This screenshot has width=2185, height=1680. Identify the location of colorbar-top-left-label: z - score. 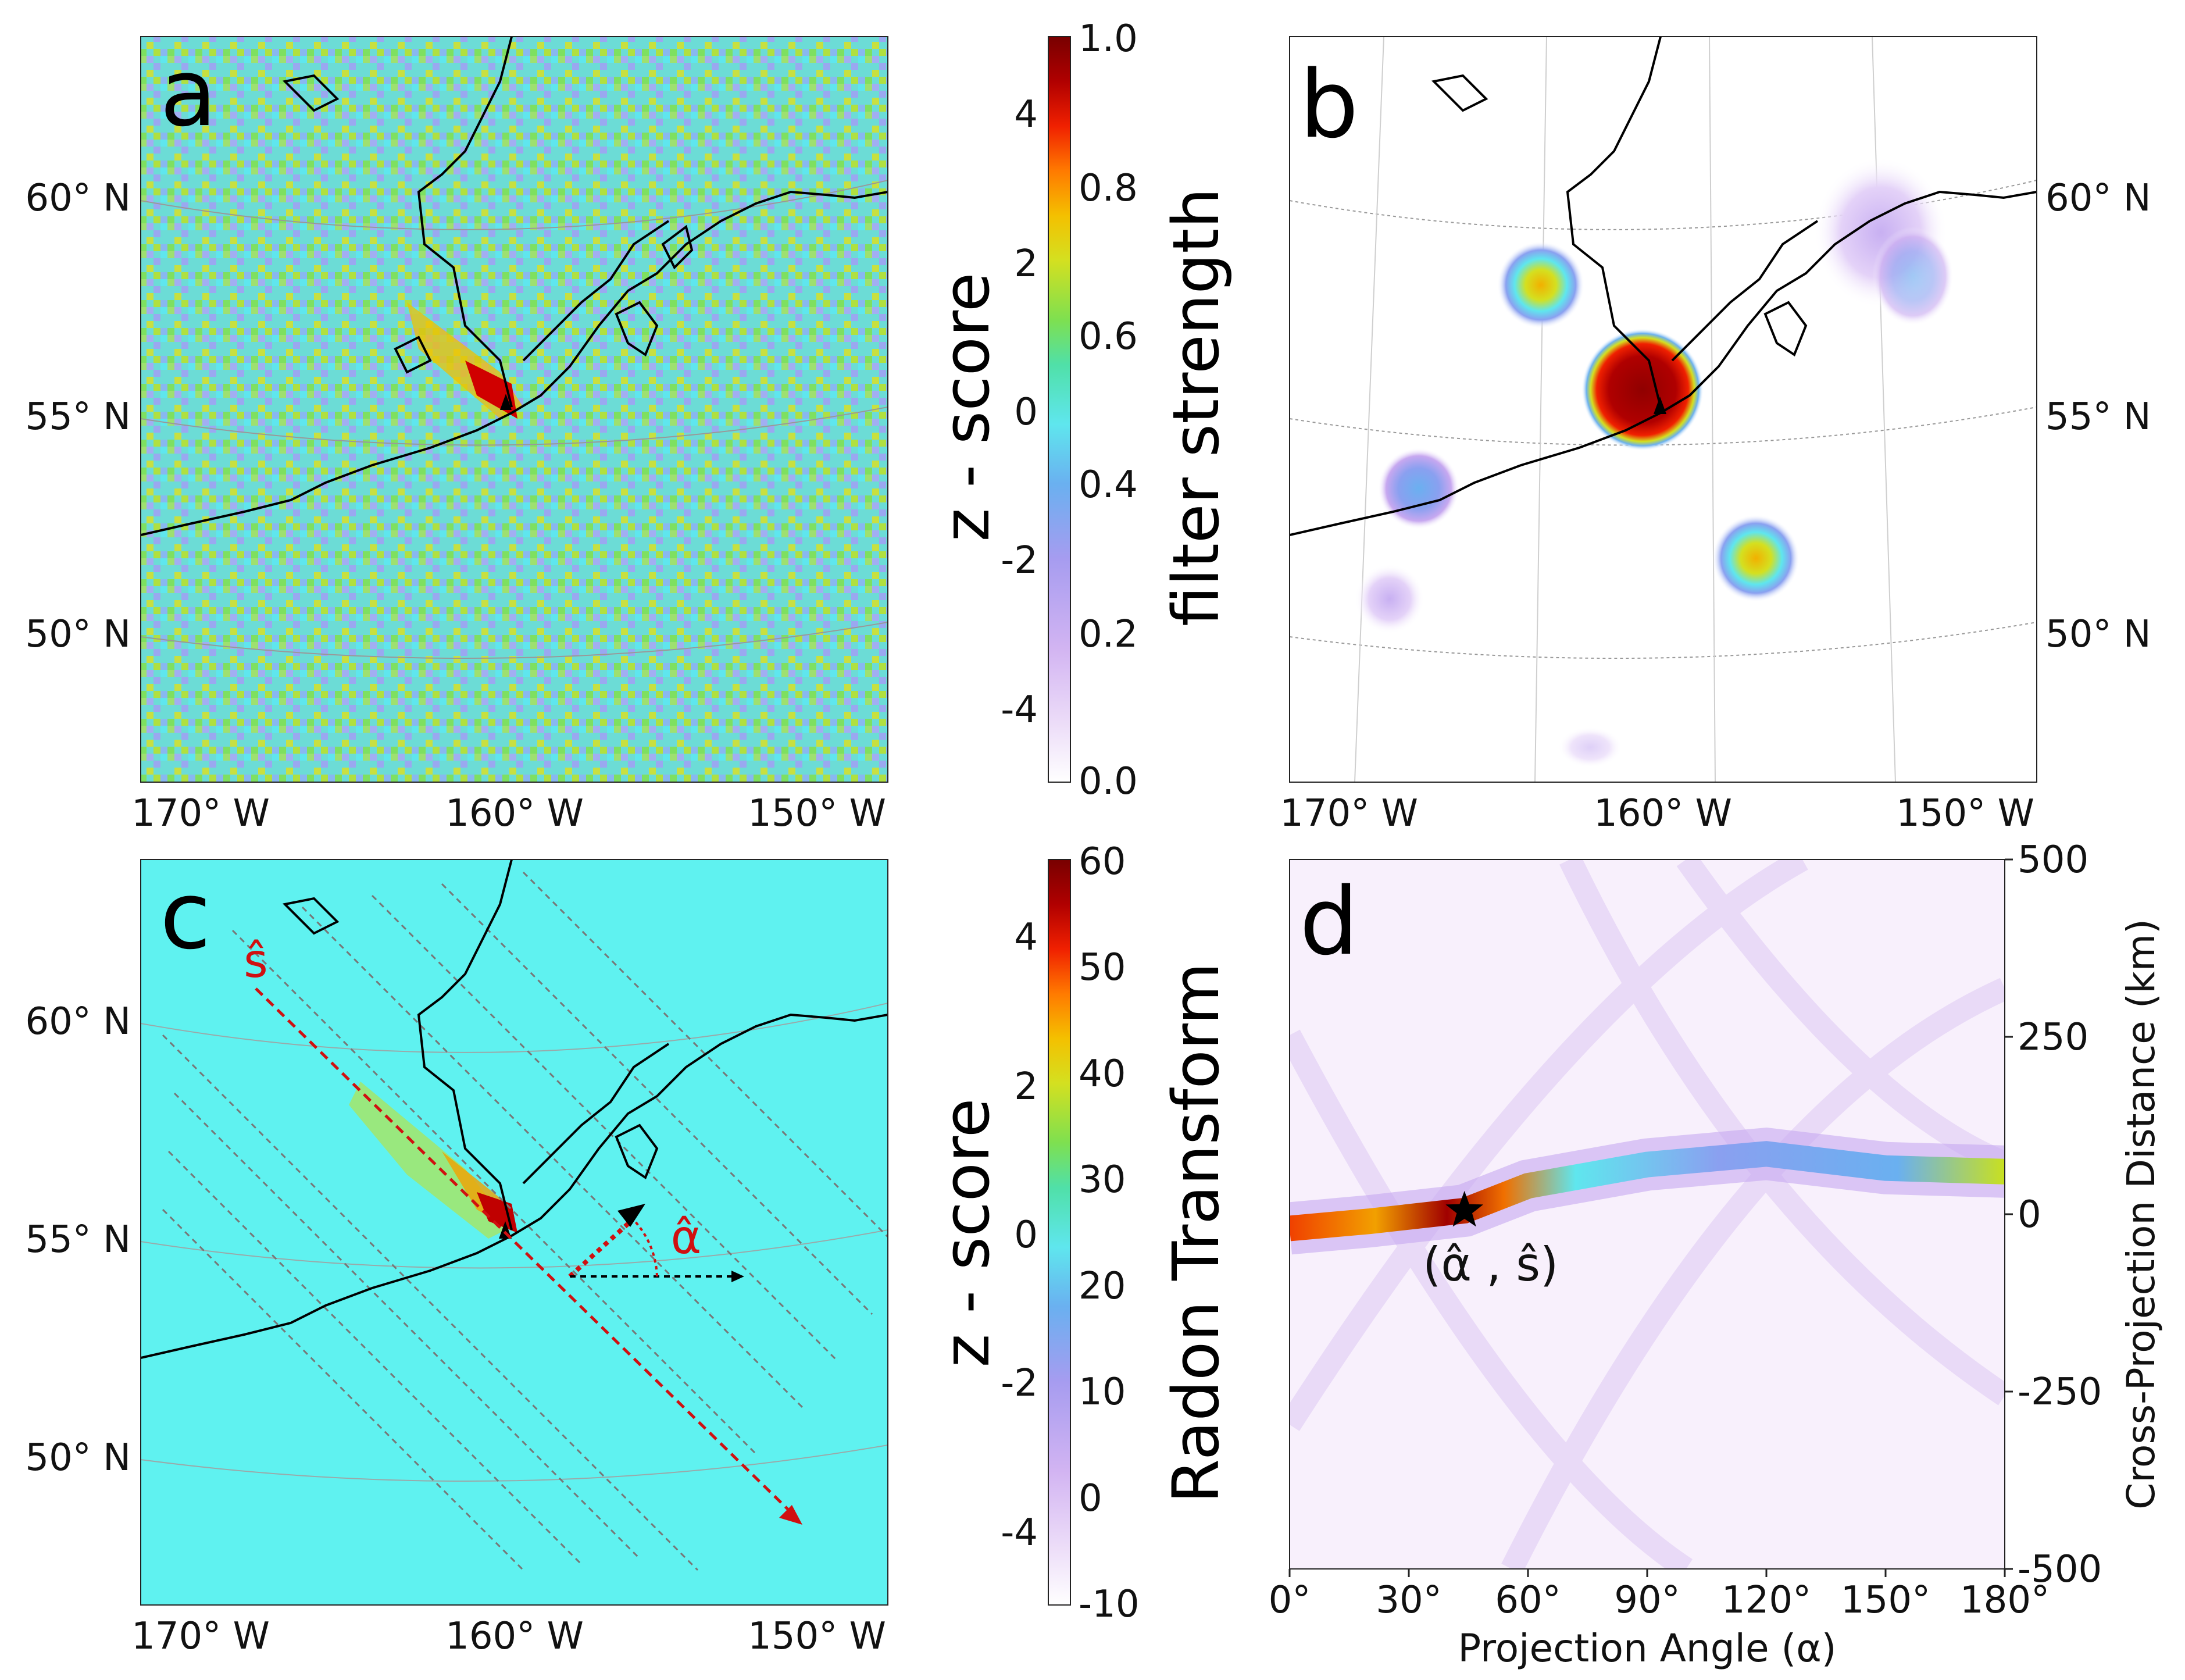
(966, 407).